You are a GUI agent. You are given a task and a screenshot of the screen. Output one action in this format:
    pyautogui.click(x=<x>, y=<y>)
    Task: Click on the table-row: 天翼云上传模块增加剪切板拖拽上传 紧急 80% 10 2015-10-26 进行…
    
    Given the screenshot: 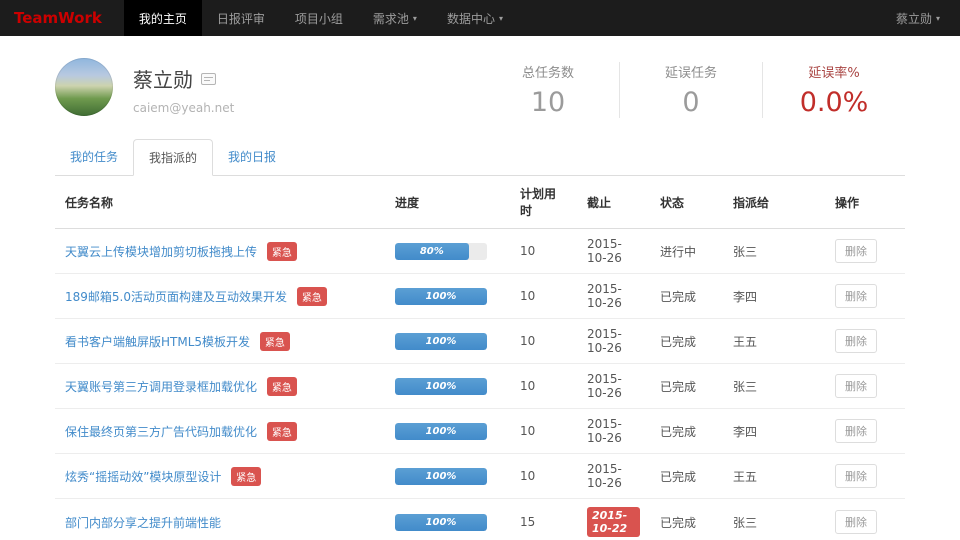 What is the action you would take?
    pyautogui.click(x=480, y=251)
    